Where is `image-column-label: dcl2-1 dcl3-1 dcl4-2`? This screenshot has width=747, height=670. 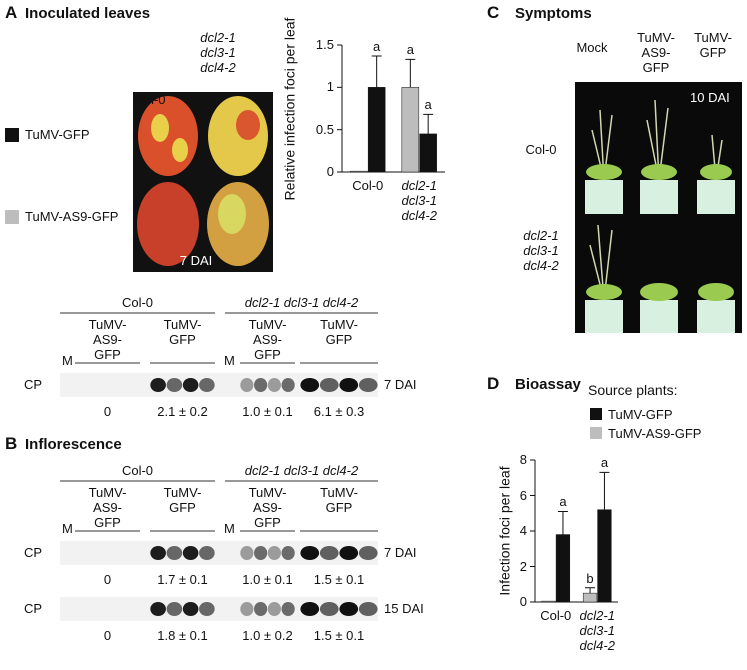
image-column-label: dcl2-1 dcl3-1 dcl4-2 is located at coordinates (218, 52).